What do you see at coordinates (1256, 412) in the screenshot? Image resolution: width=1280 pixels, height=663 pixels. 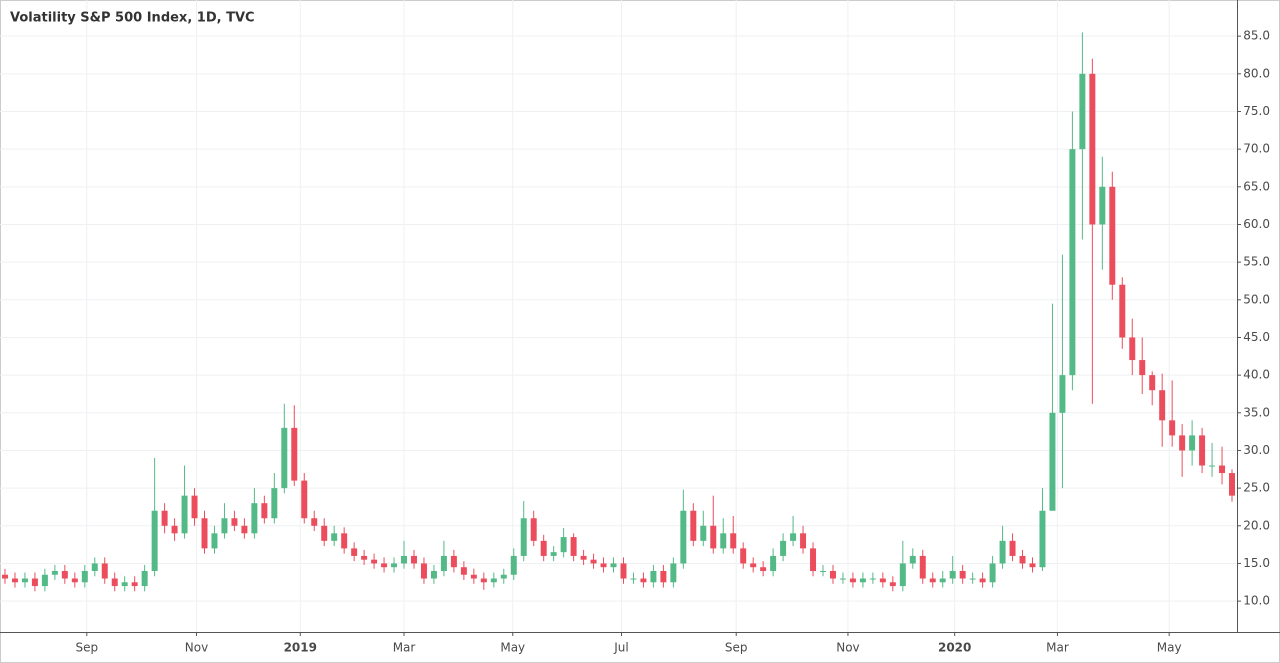 I see `y-tick-label: 35.0` at bounding box center [1256, 412].